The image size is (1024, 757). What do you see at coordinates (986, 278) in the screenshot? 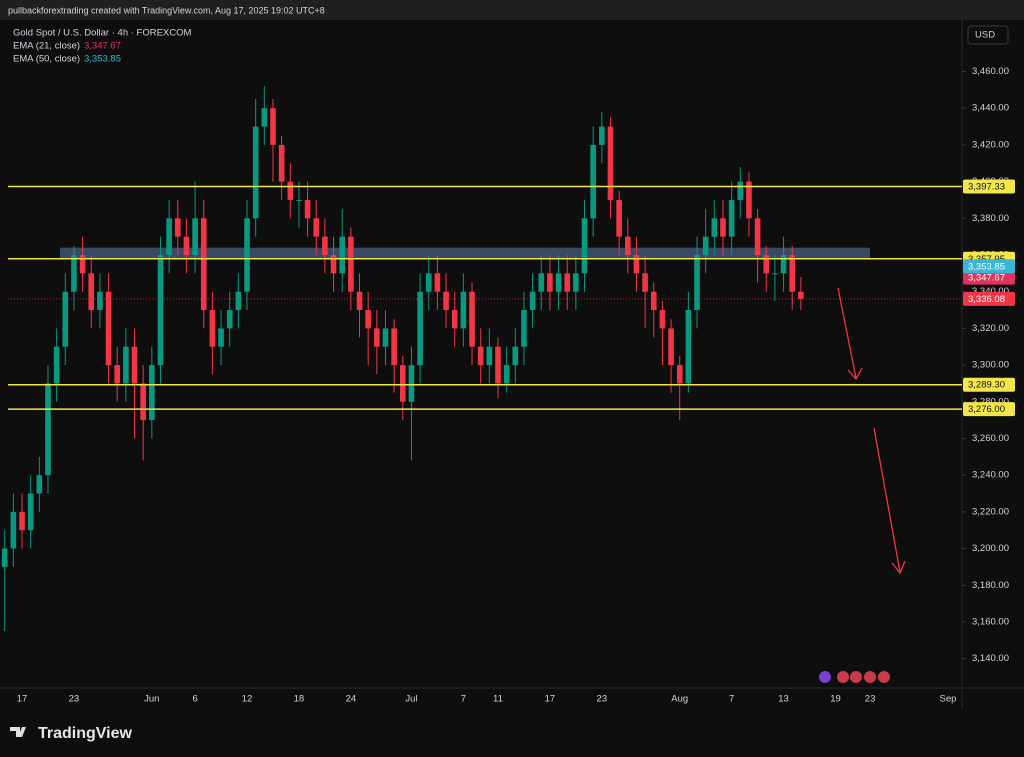
I see `indicator-label: 3,347.67` at bounding box center [986, 278].